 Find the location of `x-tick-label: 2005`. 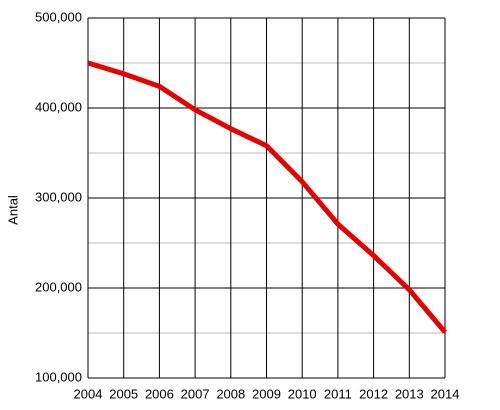

x-tick-label: 2005 is located at coordinates (123, 393).